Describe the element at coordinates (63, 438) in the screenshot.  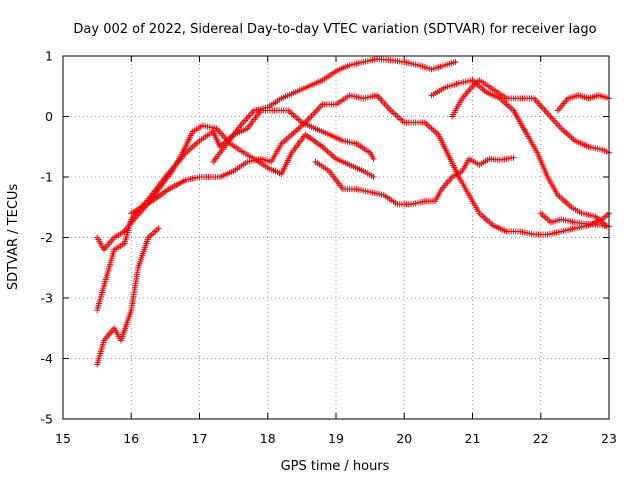
I see `x-tick-label: 15` at that location.